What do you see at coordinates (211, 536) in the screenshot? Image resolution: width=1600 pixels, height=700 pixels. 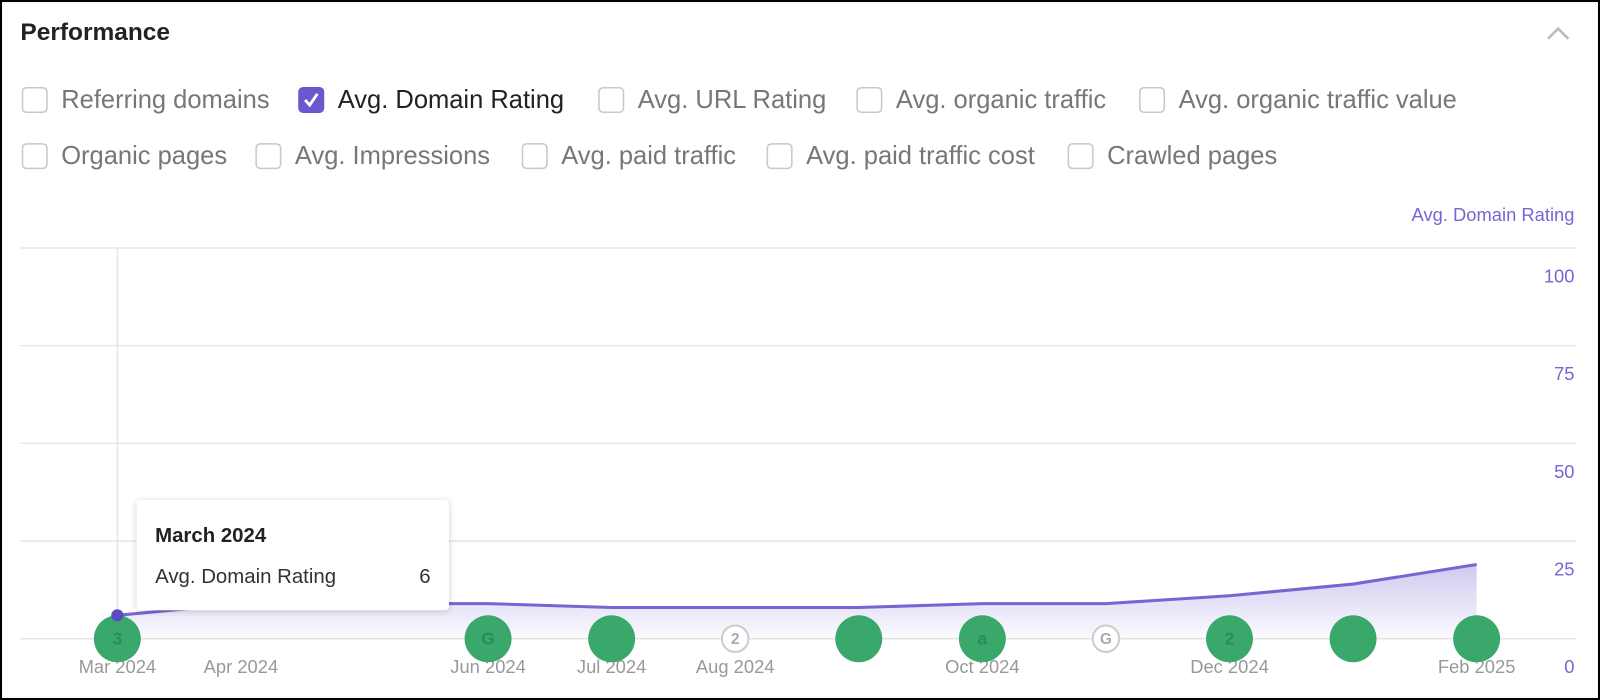 I see `tooltip-title: March 2024` at bounding box center [211, 536].